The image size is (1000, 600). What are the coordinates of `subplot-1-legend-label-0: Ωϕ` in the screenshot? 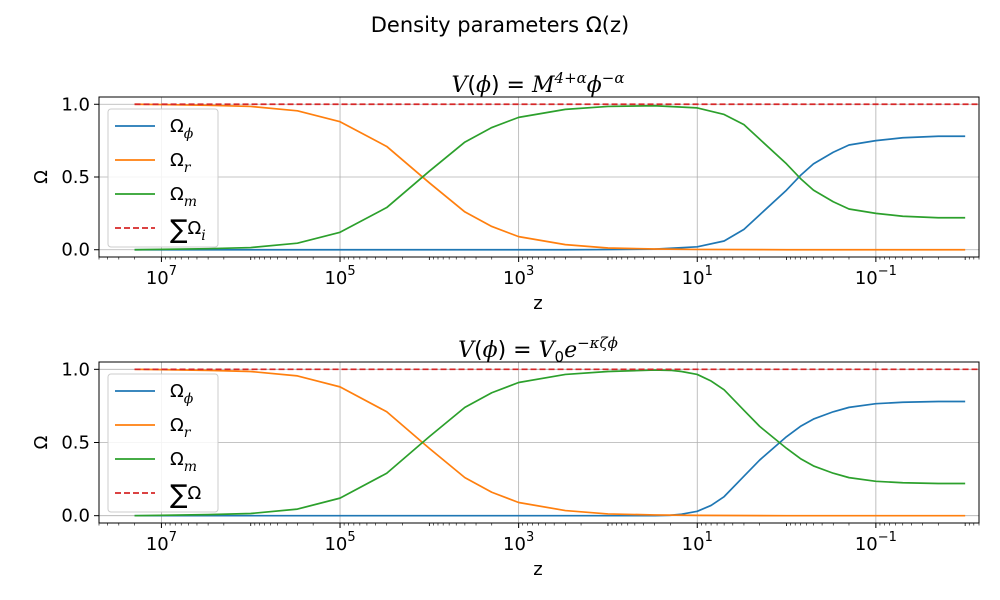 It's located at (182, 129).